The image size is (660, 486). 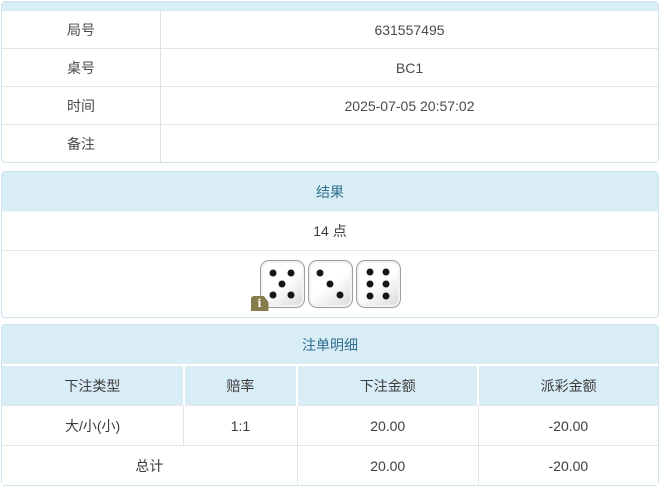 I want to click on result-points: 14 点, so click(x=330, y=231).